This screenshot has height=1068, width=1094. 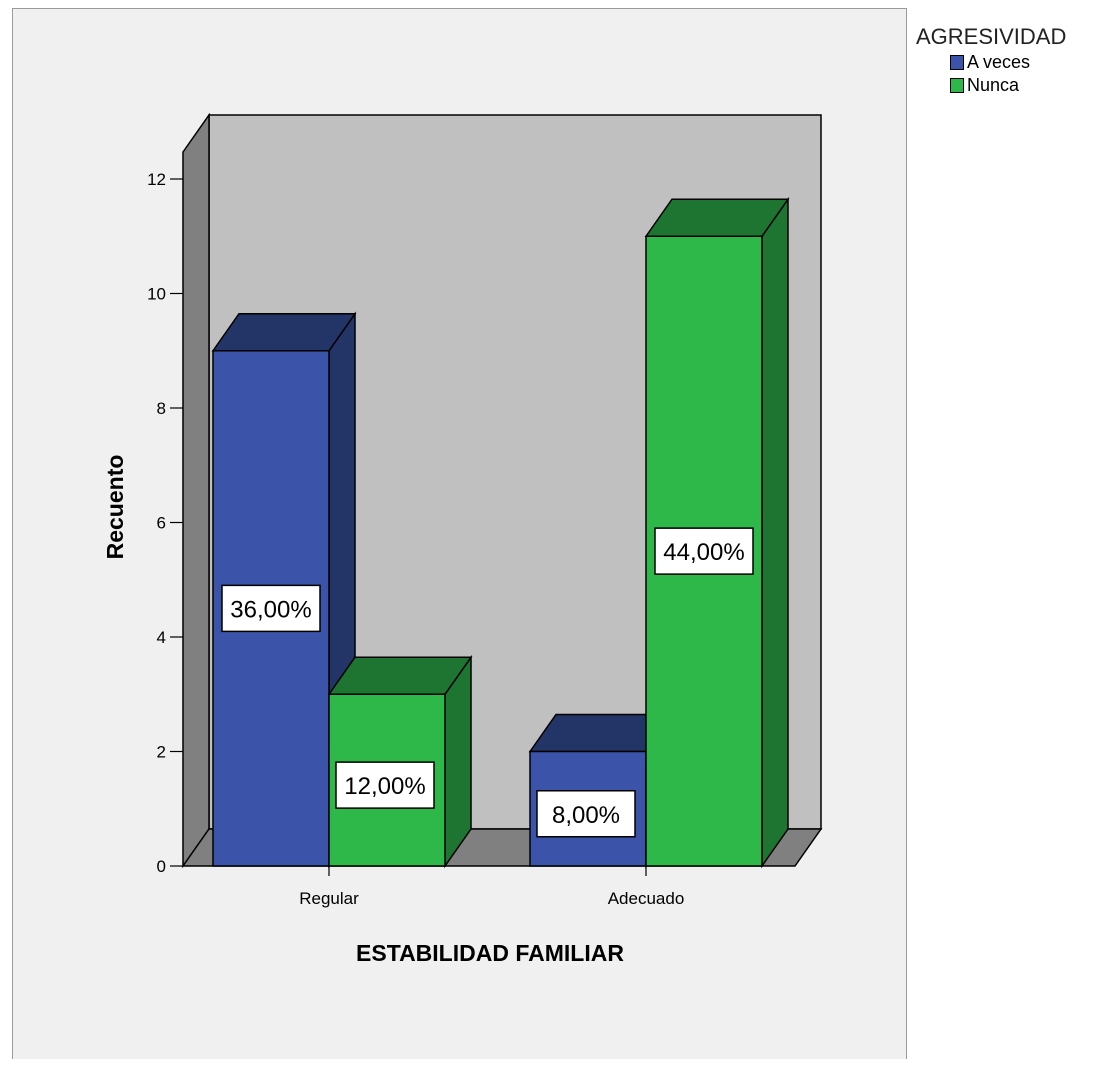 I want to click on left-wall, so click(x=196, y=490).